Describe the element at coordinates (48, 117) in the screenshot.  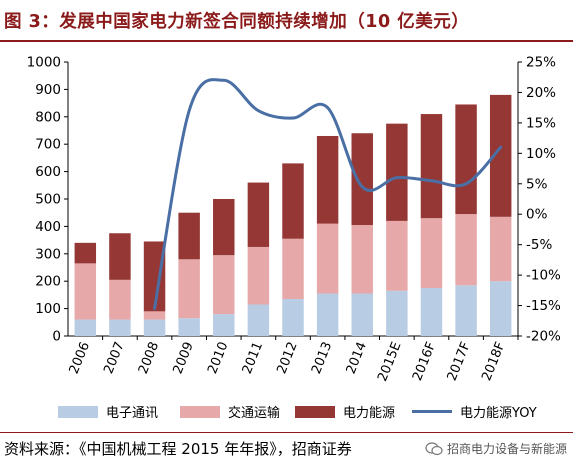
I see `y-left-tick-label: 800` at that location.